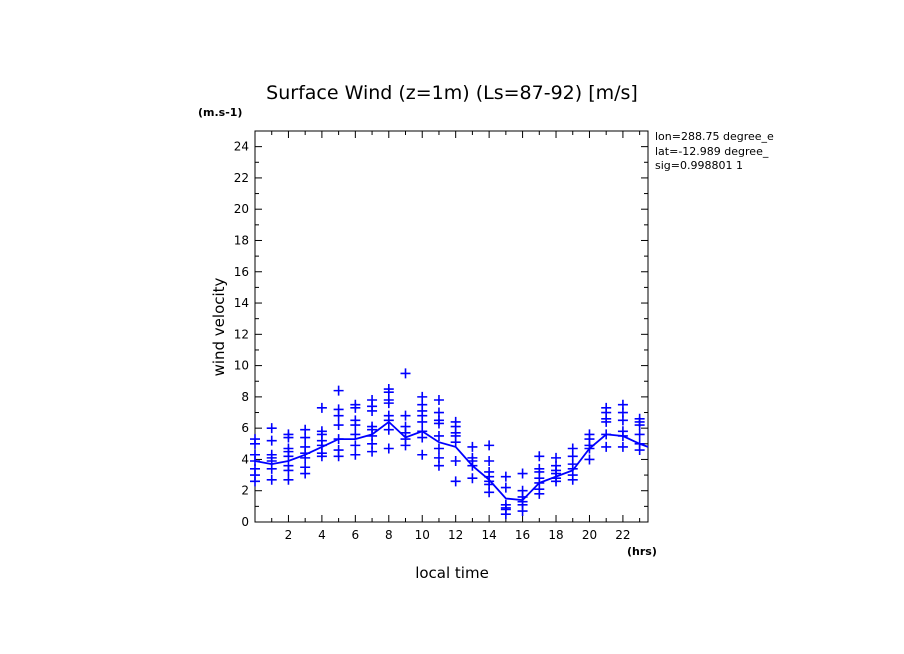  I want to click on info-sig: sig=0.998801 1, so click(699, 165).